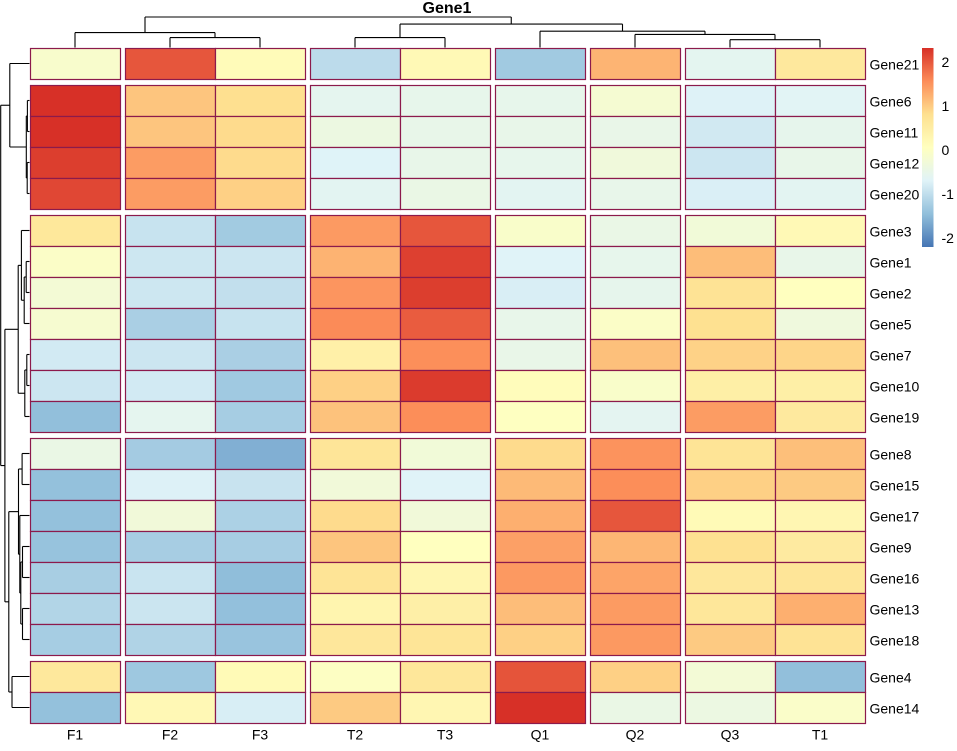 This screenshot has height=751, width=957. I want to click on svg-text: Gene7, so click(891, 356).